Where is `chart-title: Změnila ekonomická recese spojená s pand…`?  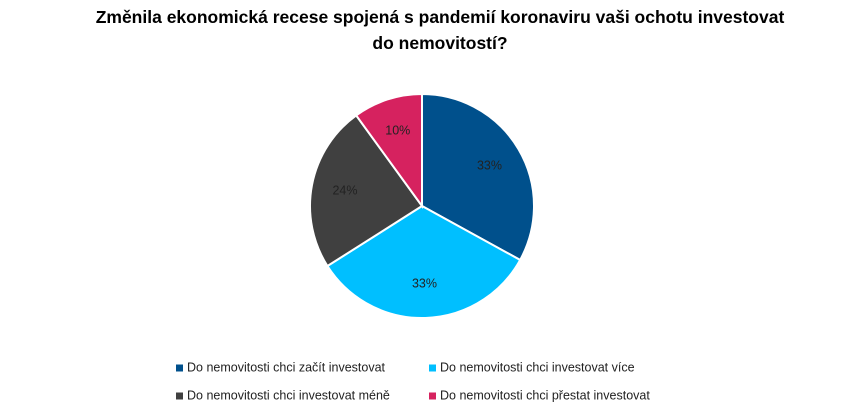 chart-title: Změnila ekonomická recese spojená s pand… is located at coordinates (440, 30).